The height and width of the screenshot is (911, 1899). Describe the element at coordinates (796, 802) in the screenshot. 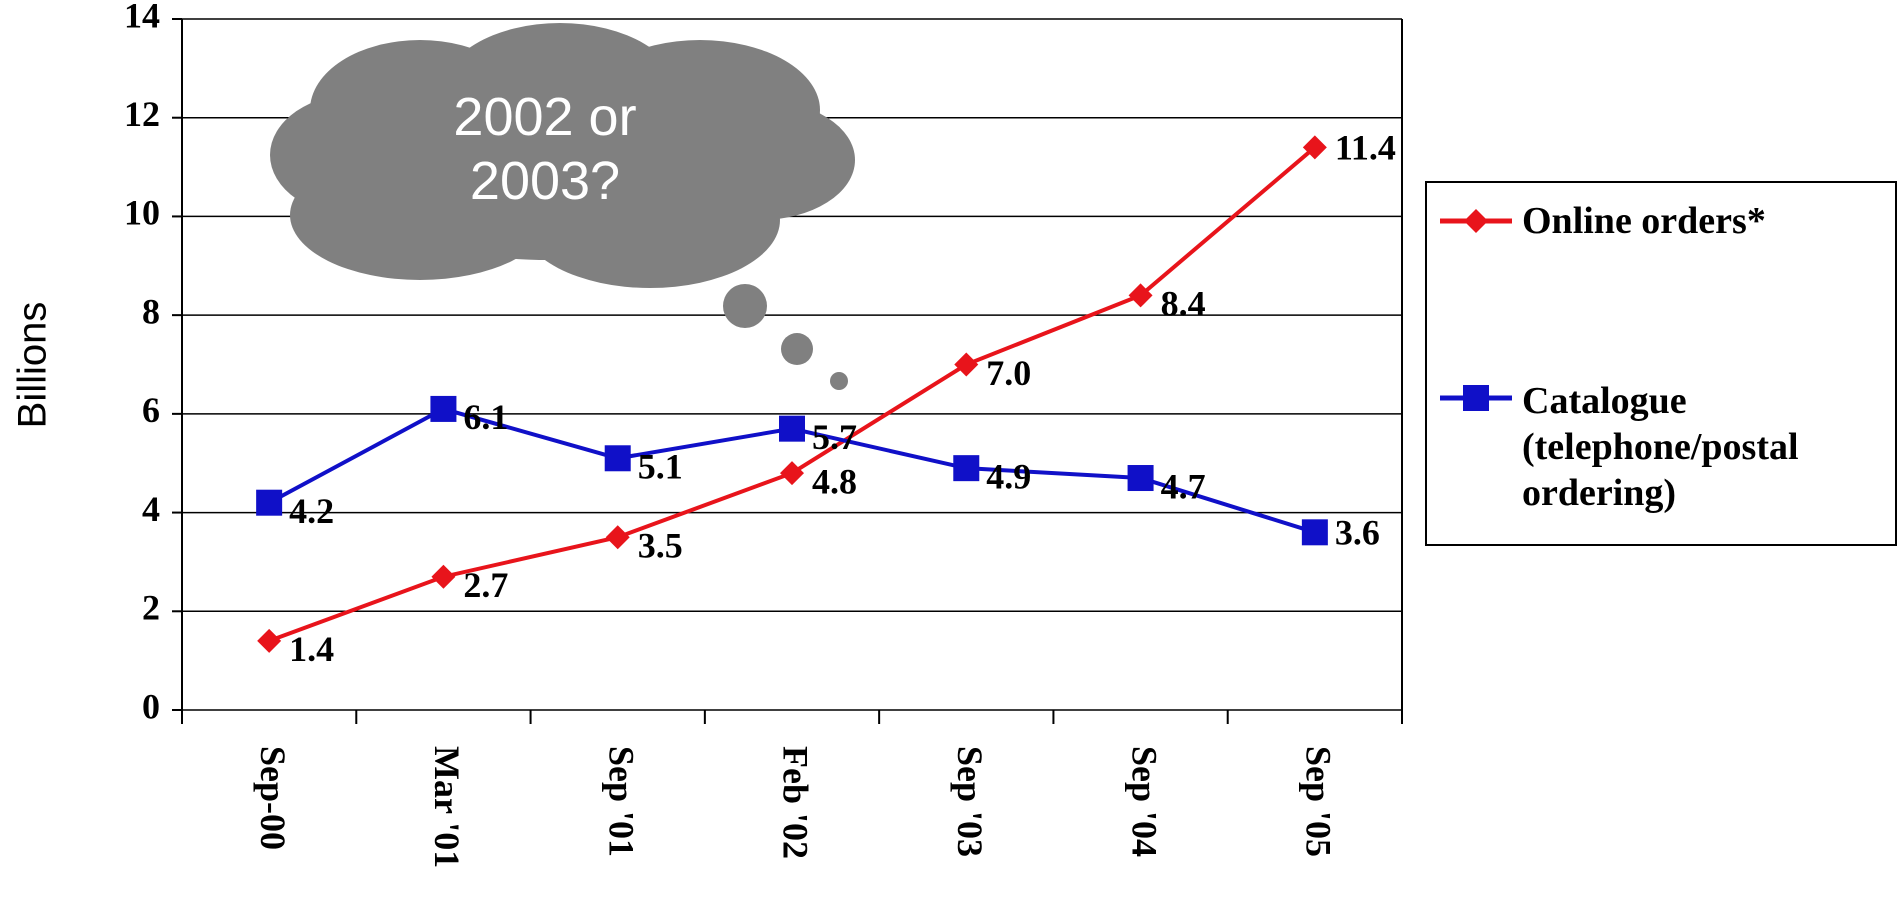

I see `x-tick-label: Feb '02` at that location.